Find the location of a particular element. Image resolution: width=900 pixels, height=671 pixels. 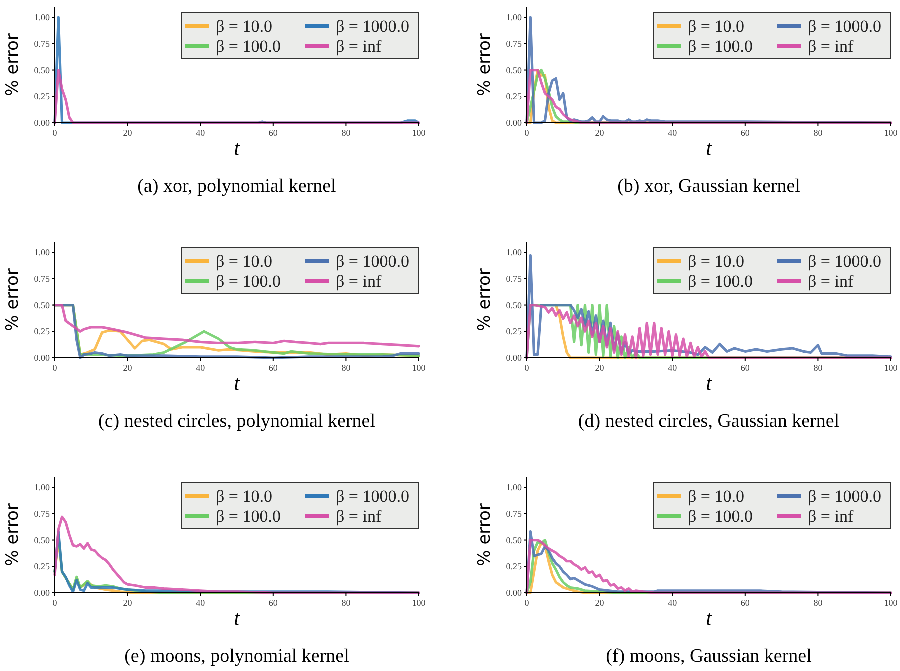

text: (e) moons, polynomial kernel is located at coordinates (237, 656).